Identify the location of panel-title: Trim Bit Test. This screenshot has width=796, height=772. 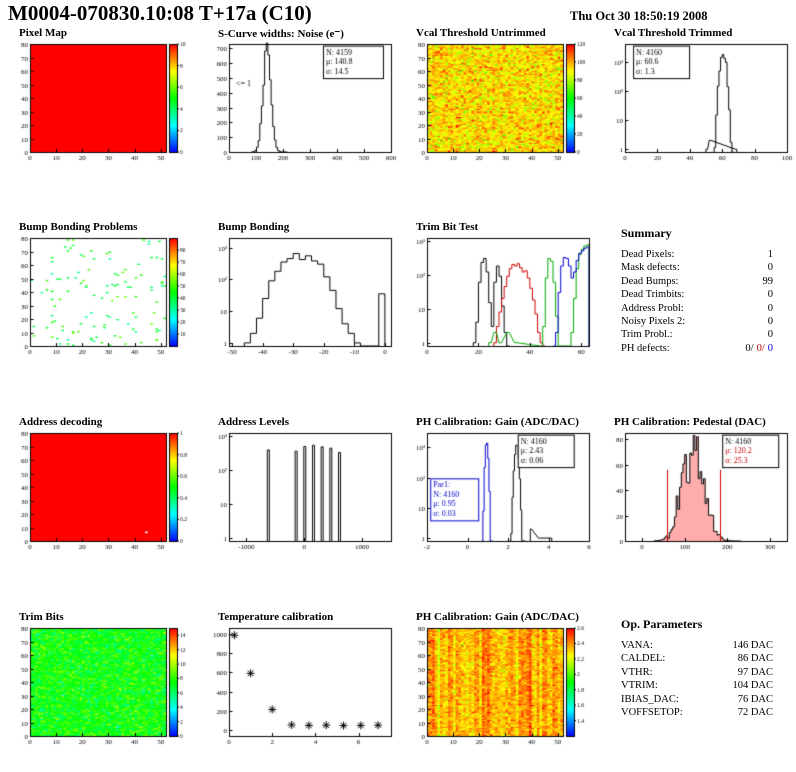
(447, 227).